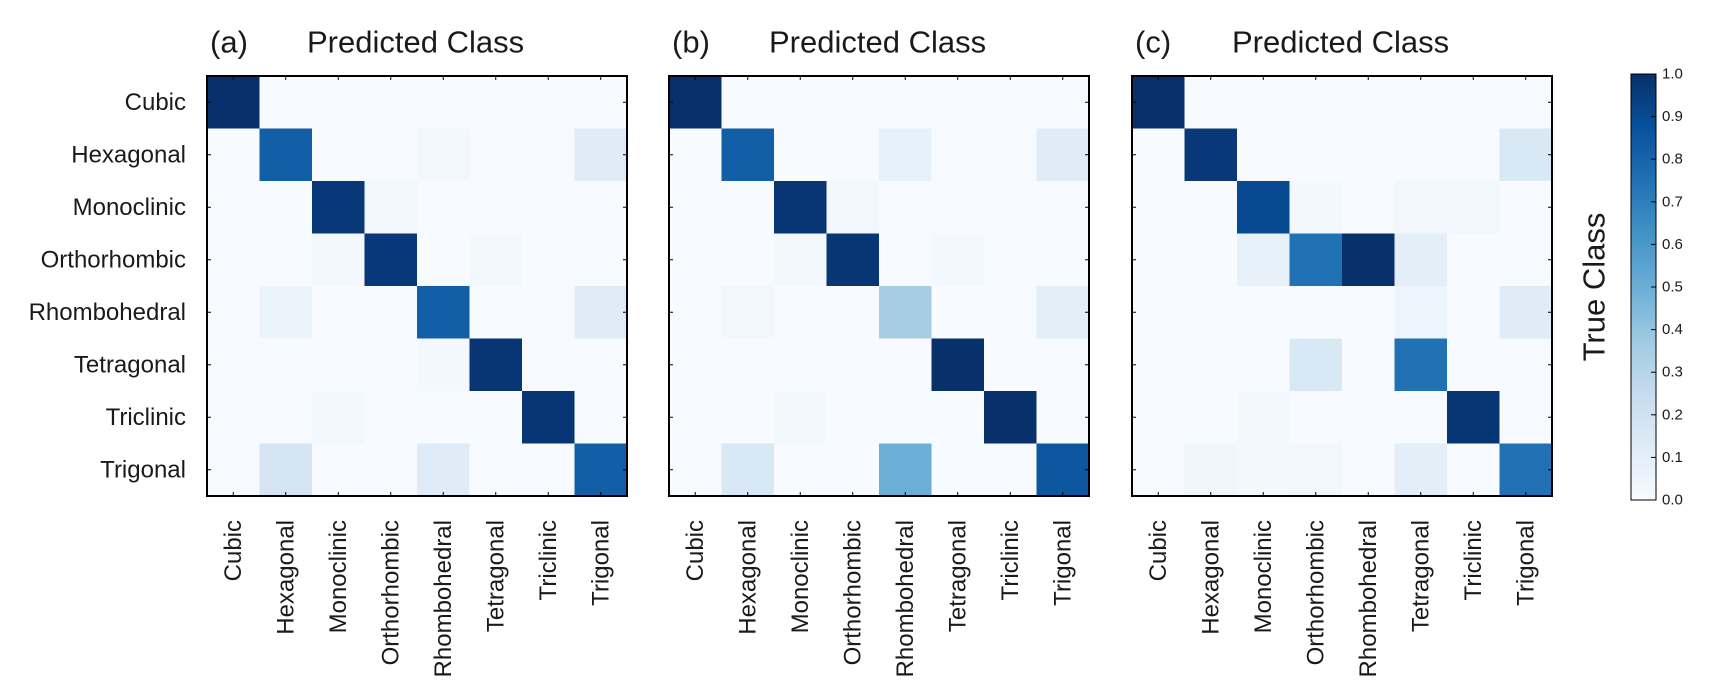  What do you see at coordinates (1672, 457) in the screenshot?
I see `colorbar-tick-label: 0.1` at bounding box center [1672, 457].